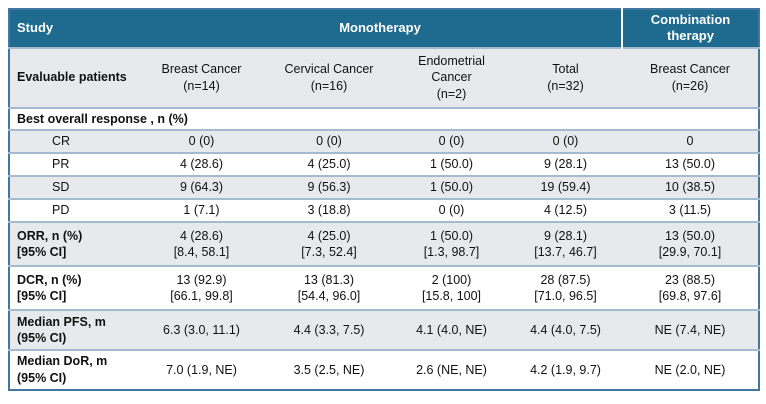 The image size is (766, 404). I want to click on cell: NE (2.0, NE), so click(690, 370).